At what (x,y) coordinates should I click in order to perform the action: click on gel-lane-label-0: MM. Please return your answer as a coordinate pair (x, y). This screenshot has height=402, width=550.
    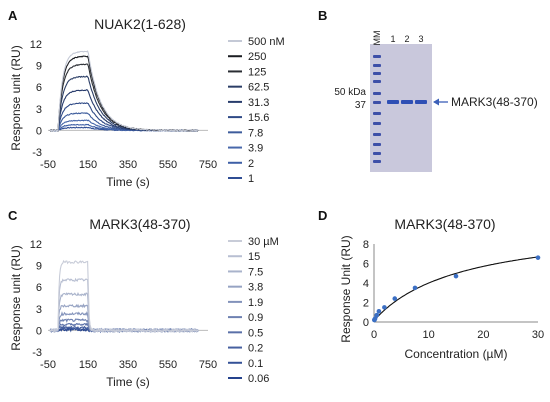
    Looking at the image, I should click on (377, 38).